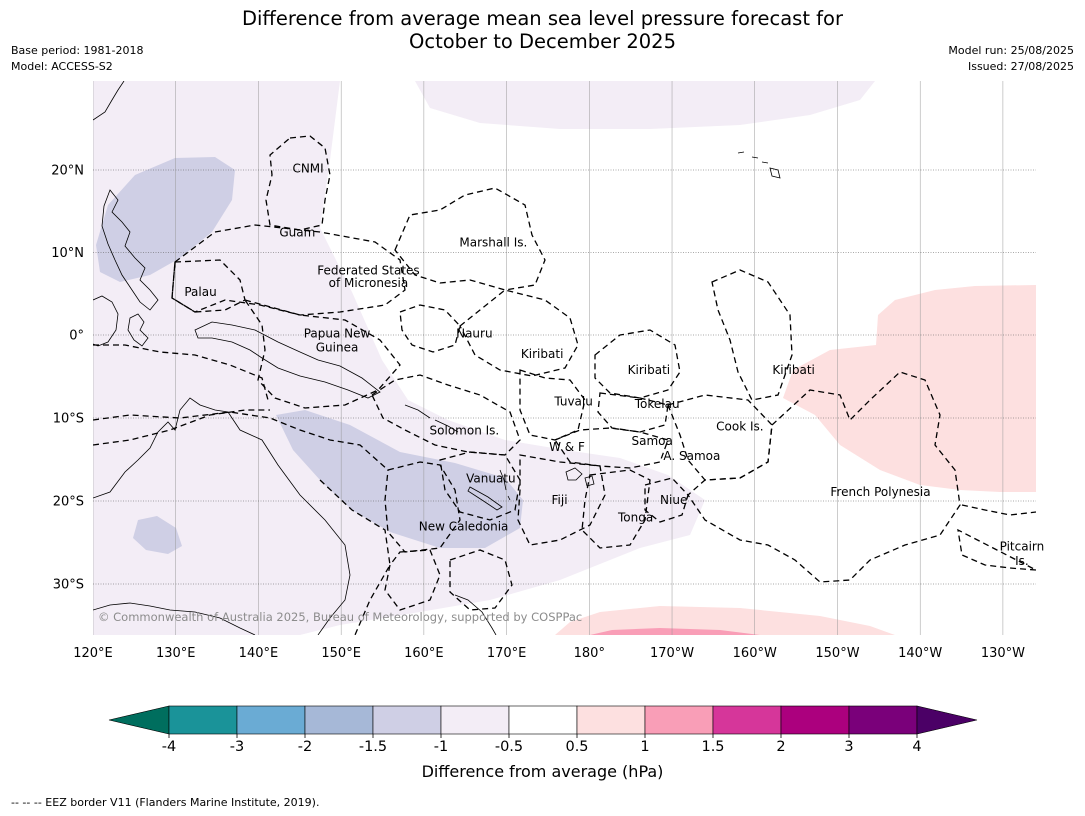 Image resolution: width=1085 pixels, height=816 pixels. What do you see at coordinates (633, 412) in the screenshot?
I see `eez-tokelau` at bounding box center [633, 412].